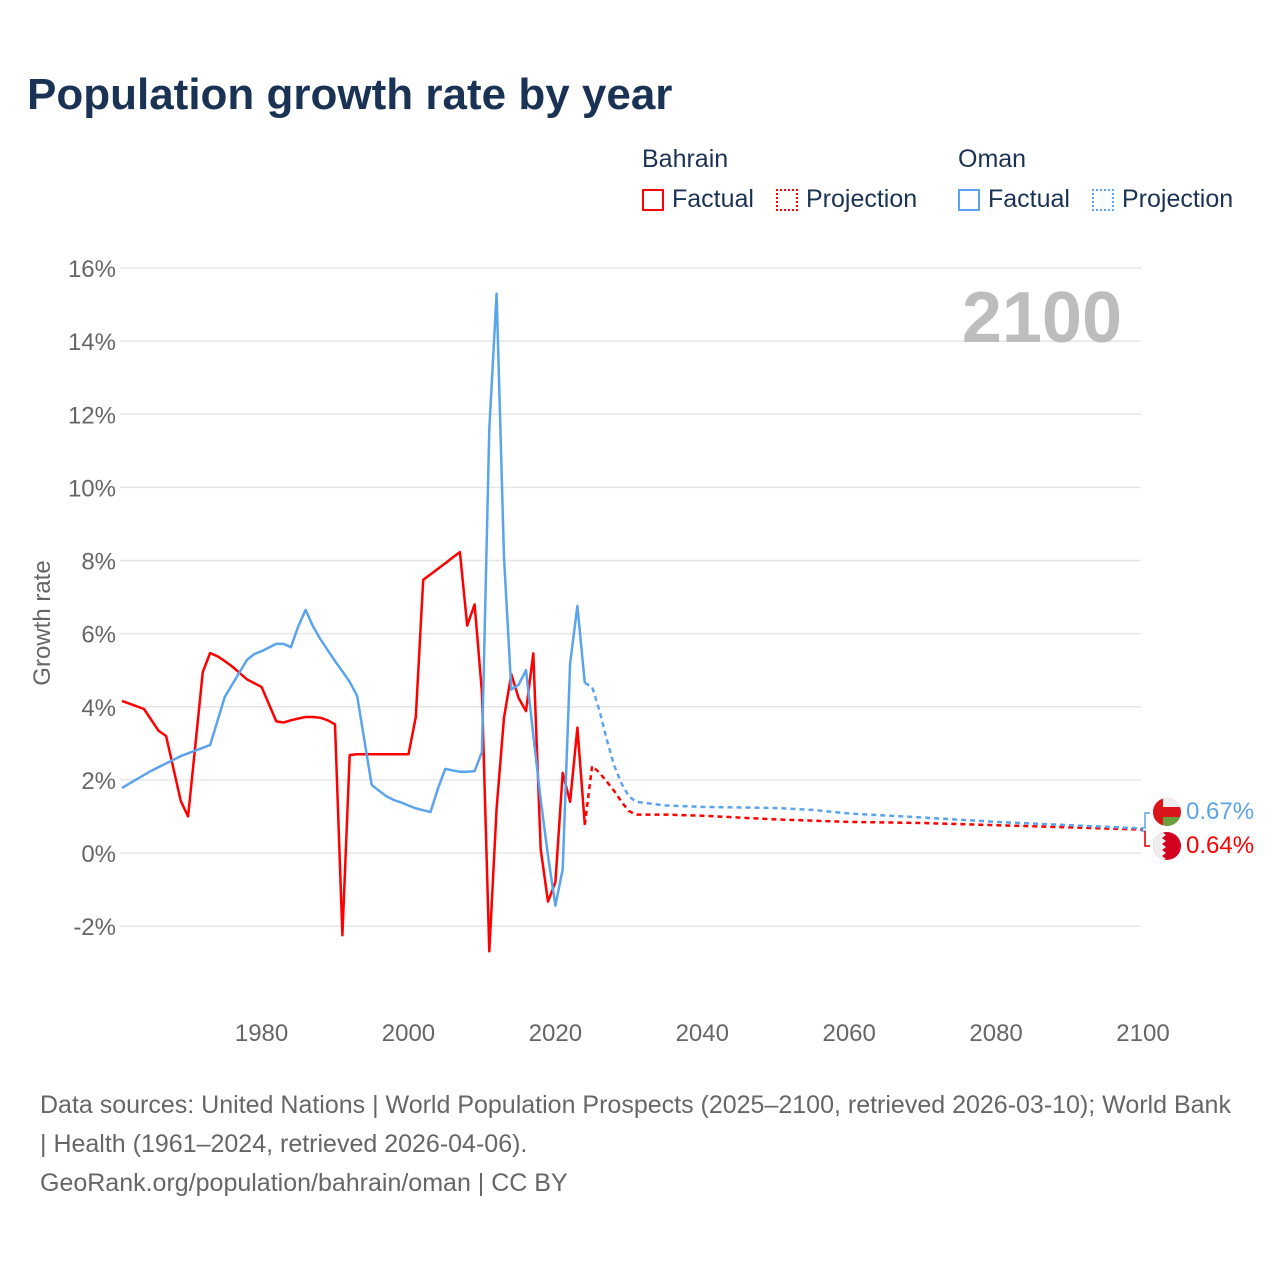 This screenshot has width=1280, height=1280. I want to click on y-tick-label: 8%, so click(98, 562).